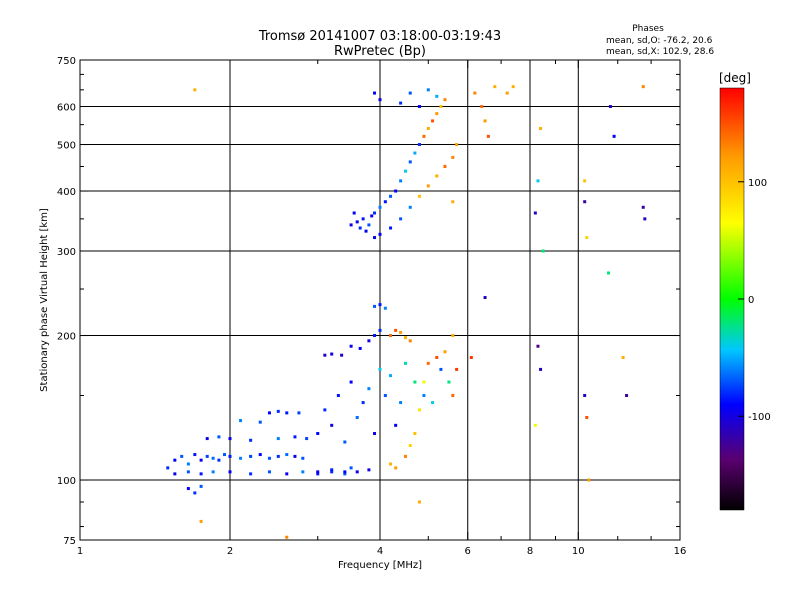 The height and width of the screenshot is (600, 800). I want to click on y-tick-label: 200, so click(66, 337).